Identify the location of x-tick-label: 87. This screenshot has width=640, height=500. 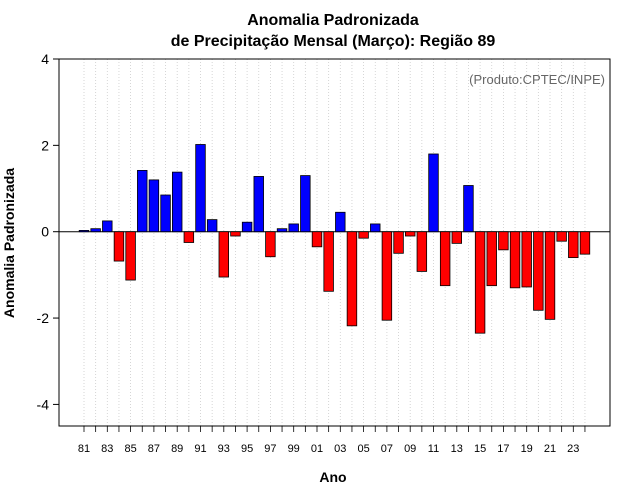
(154, 449).